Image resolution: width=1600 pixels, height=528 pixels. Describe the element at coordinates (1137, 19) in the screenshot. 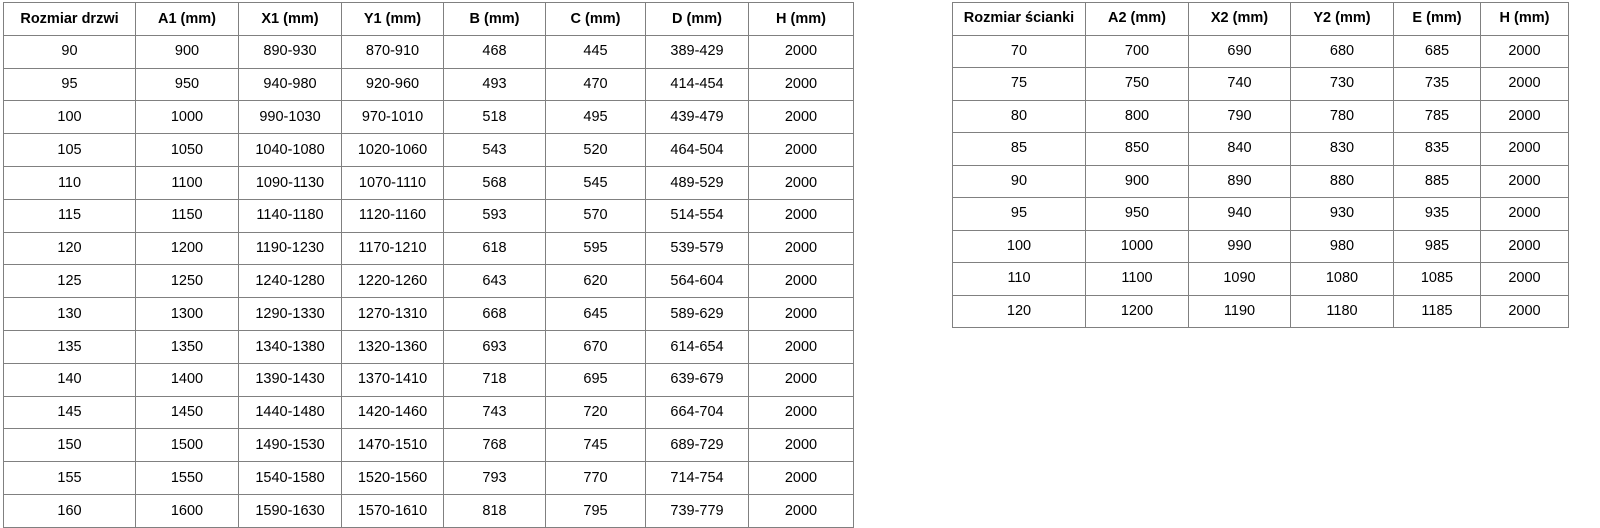

I see `column-header: A2 (mm)` at that location.